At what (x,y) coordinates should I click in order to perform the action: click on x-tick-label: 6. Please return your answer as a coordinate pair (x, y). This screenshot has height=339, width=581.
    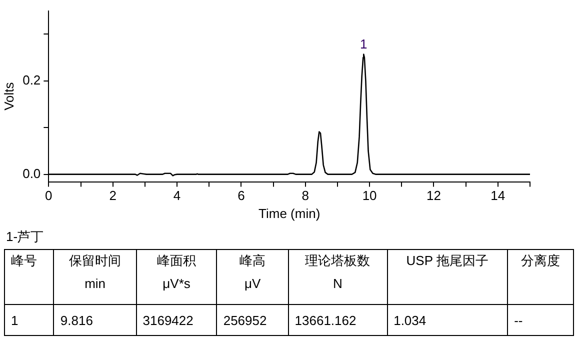
    Looking at the image, I should click on (241, 196).